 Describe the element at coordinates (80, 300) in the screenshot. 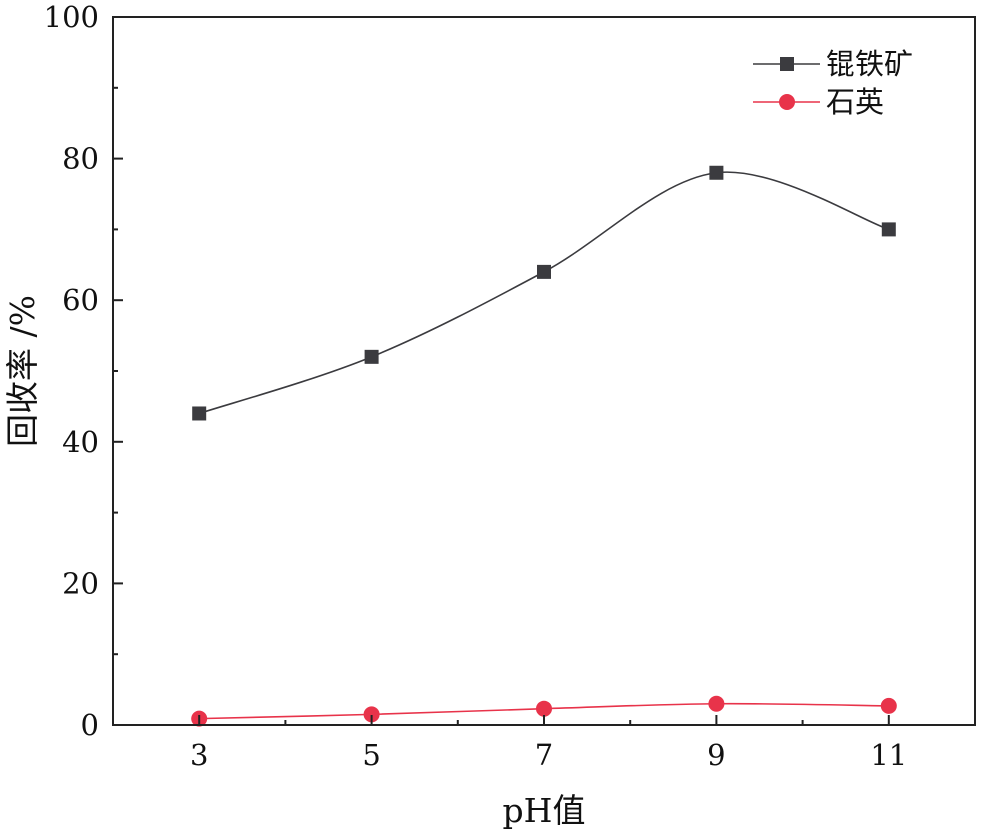

I see `y-tick-label: 60` at that location.